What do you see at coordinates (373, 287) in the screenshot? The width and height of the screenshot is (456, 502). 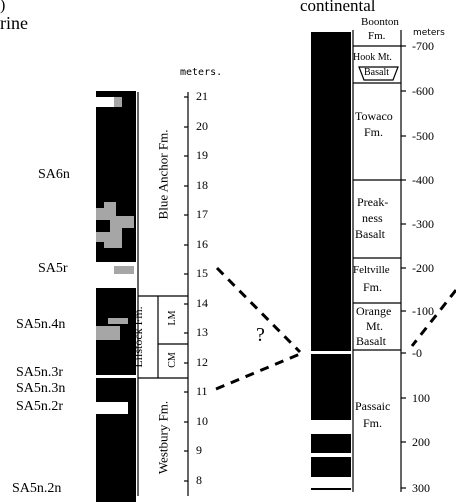 I see `formation-feltville-fm: Fm.` at bounding box center [373, 287].